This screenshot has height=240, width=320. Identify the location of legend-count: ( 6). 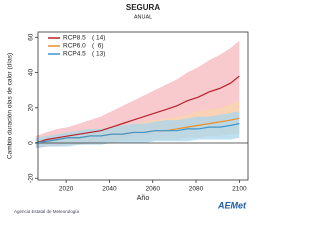
(98, 46).